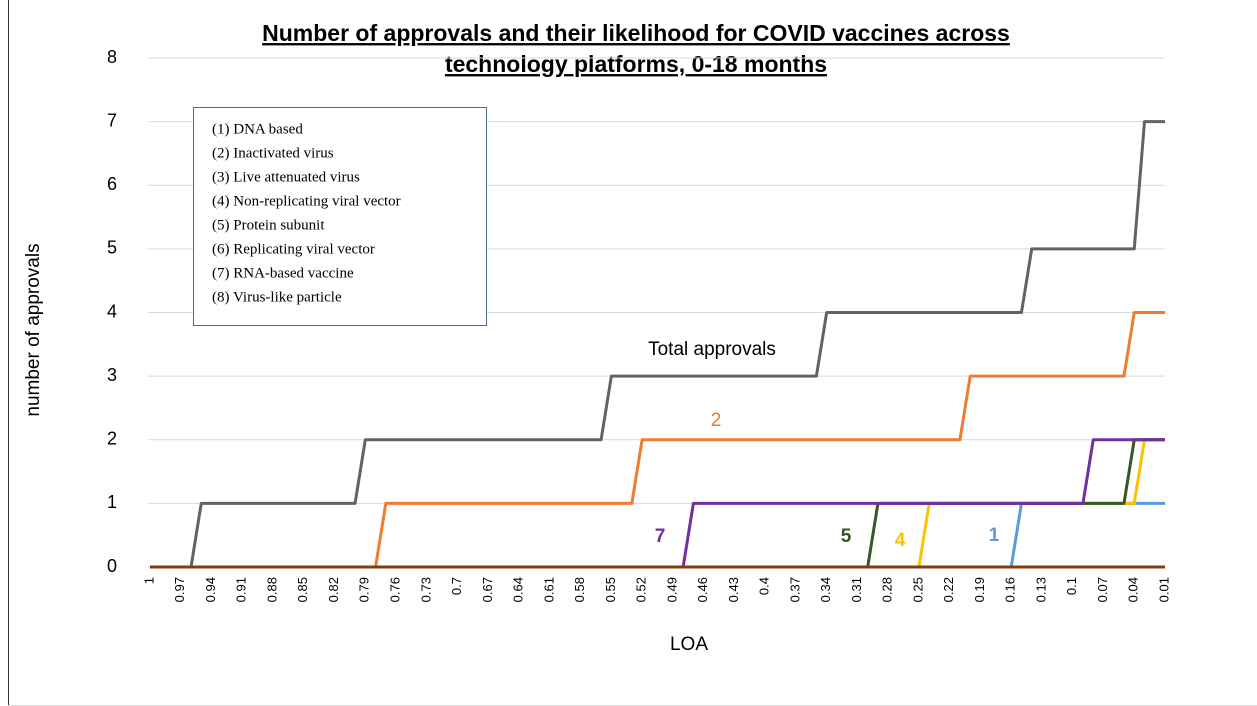  I want to click on legend-note: (8) Virus-like particle, so click(277, 297).